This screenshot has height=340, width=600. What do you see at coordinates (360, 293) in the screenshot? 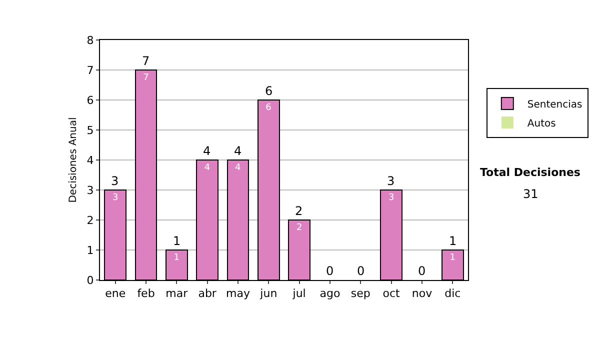
I see `x-tick-label: sep` at bounding box center [360, 293].